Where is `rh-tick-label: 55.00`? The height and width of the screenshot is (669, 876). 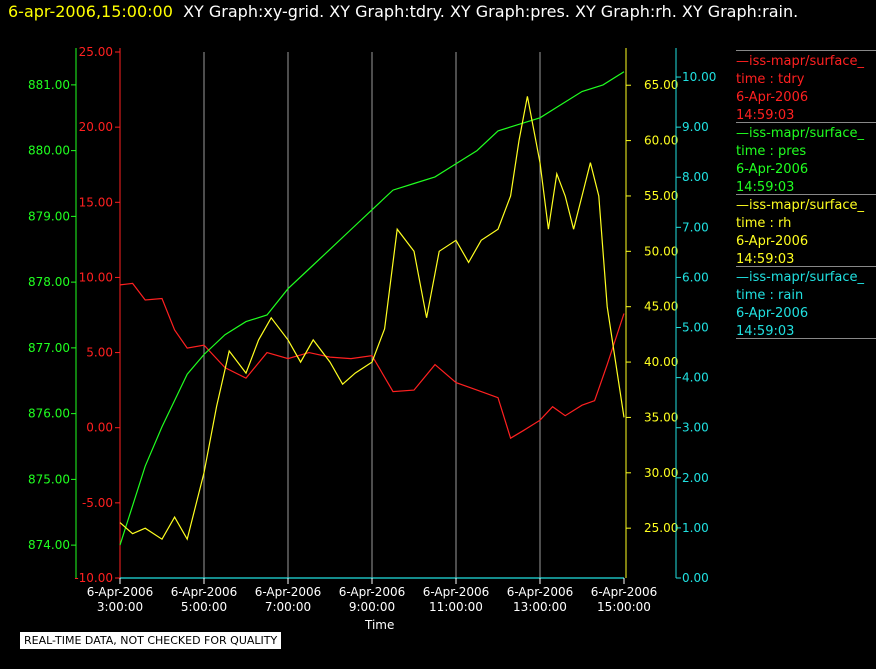
rh-tick-label: 55.00 is located at coordinates (661, 196).